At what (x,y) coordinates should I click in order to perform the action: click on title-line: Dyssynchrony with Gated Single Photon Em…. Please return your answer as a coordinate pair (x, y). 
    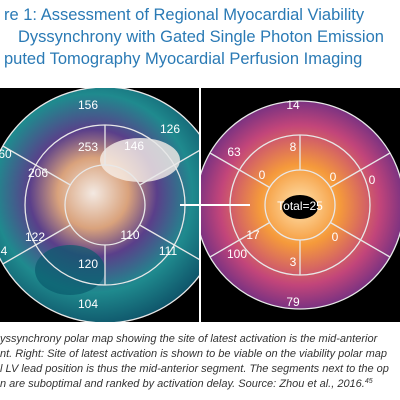
    Looking at the image, I should click on (201, 37).